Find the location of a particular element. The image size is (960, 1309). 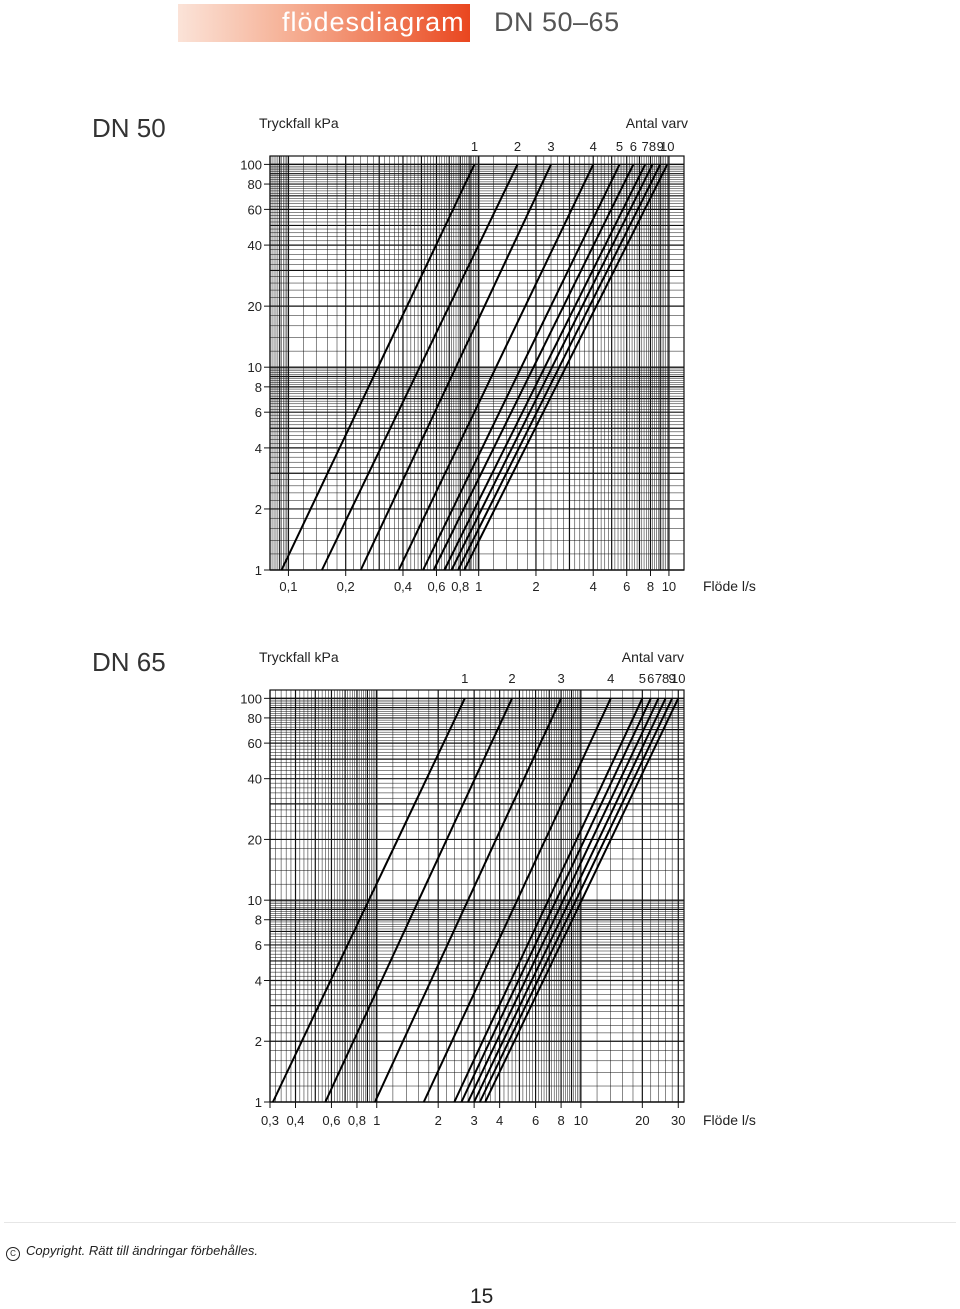

section-label-dn65: DN 65 is located at coordinates (129, 662).